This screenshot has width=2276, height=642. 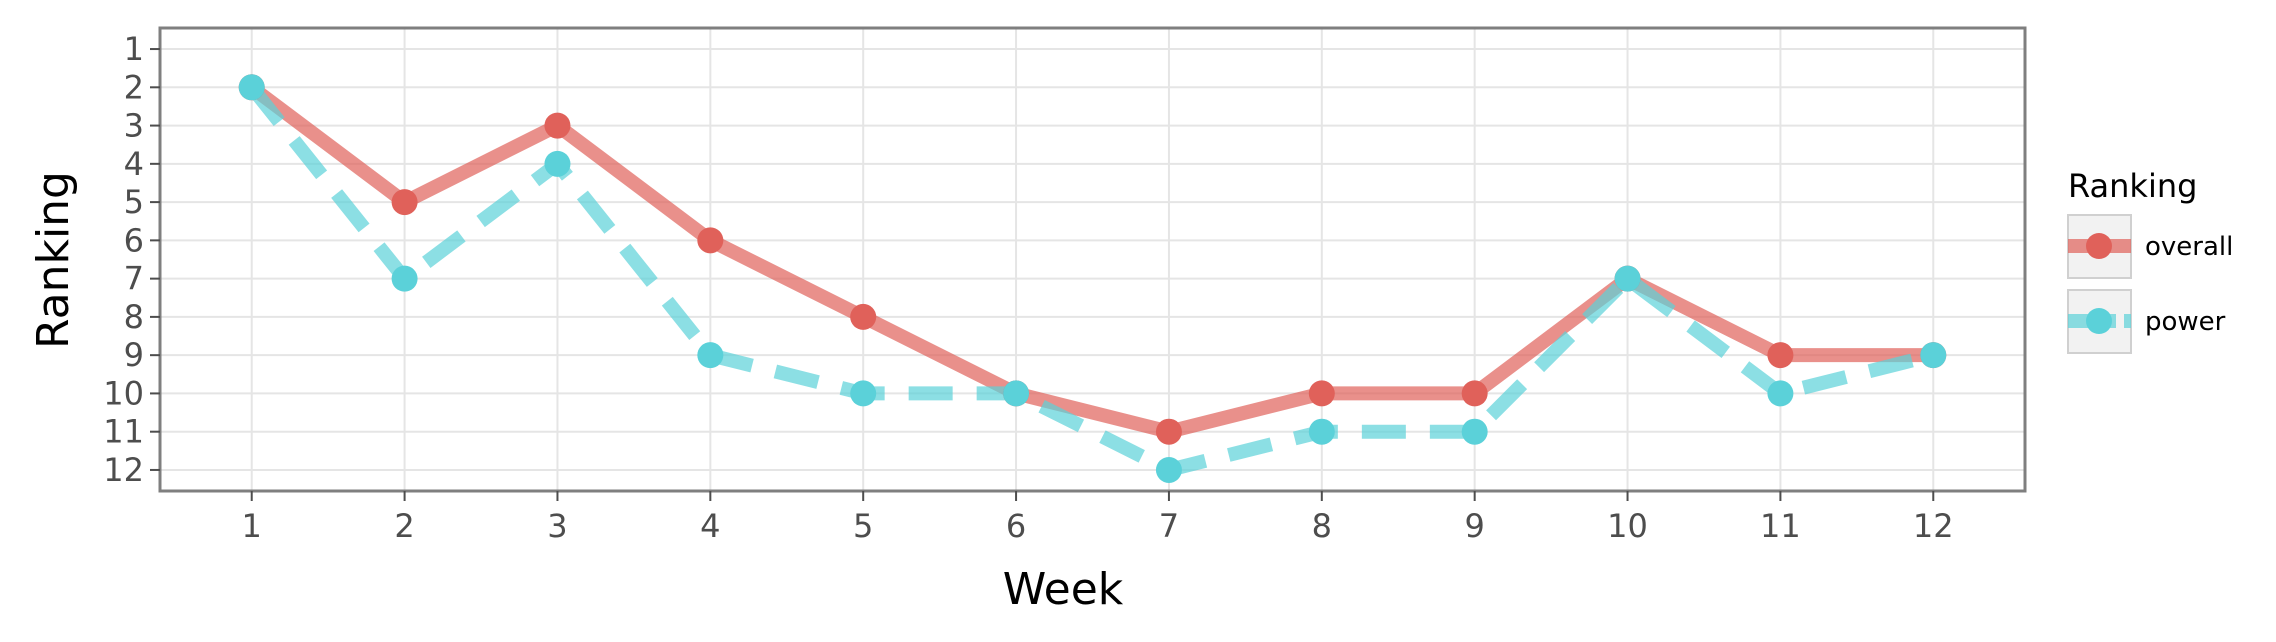 I want to click on x-tick-label: 12, so click(x=1933, y=526).